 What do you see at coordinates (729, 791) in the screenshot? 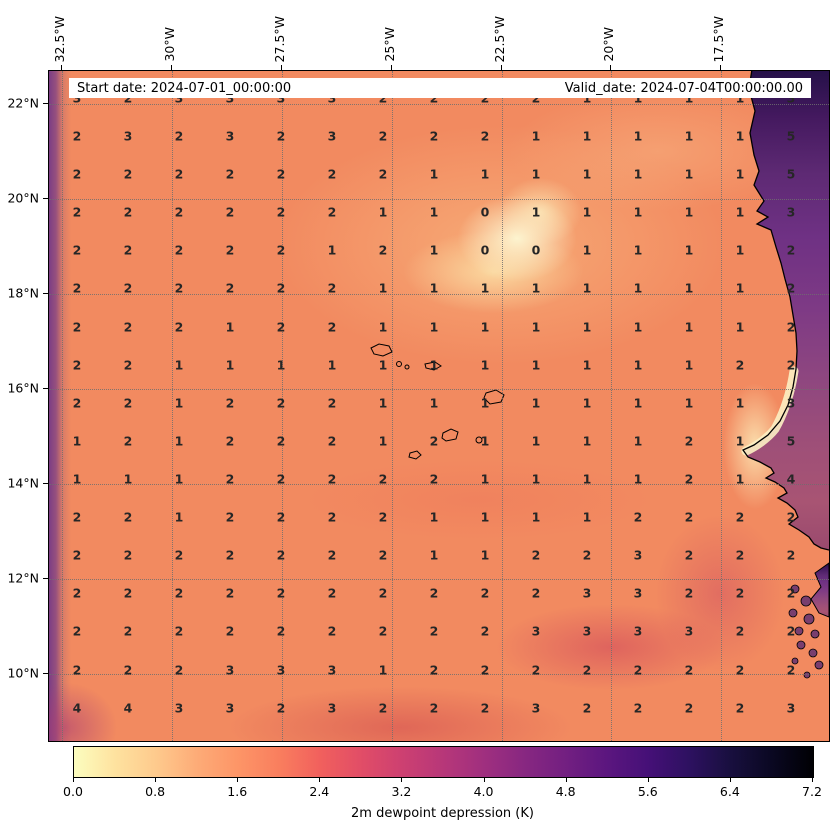
I see `colorbar-tick-label: 6.4` at bounding box center [729, 791].